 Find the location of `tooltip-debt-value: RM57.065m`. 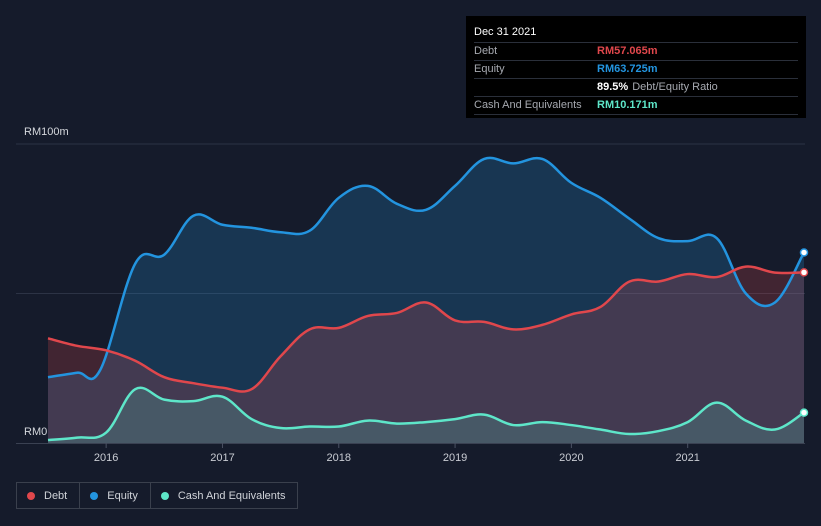

tooltip-debt-value: RM57.065m is located at coordinates (627, 51).